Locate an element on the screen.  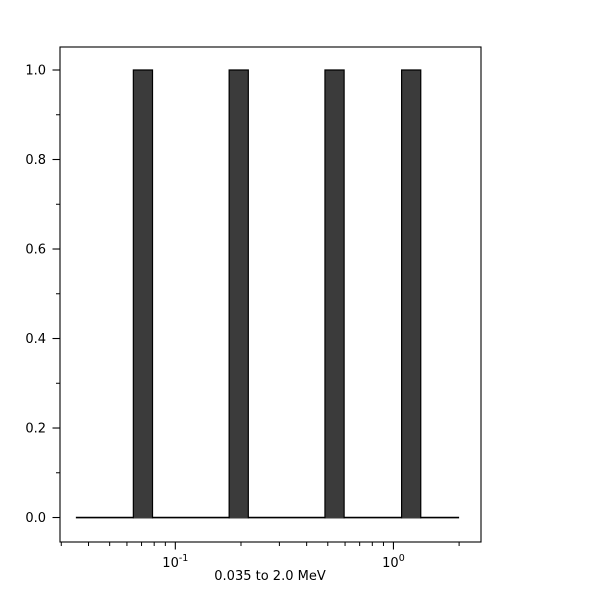
y-tick-label: 0.8 is located at coordinates (35, 160).